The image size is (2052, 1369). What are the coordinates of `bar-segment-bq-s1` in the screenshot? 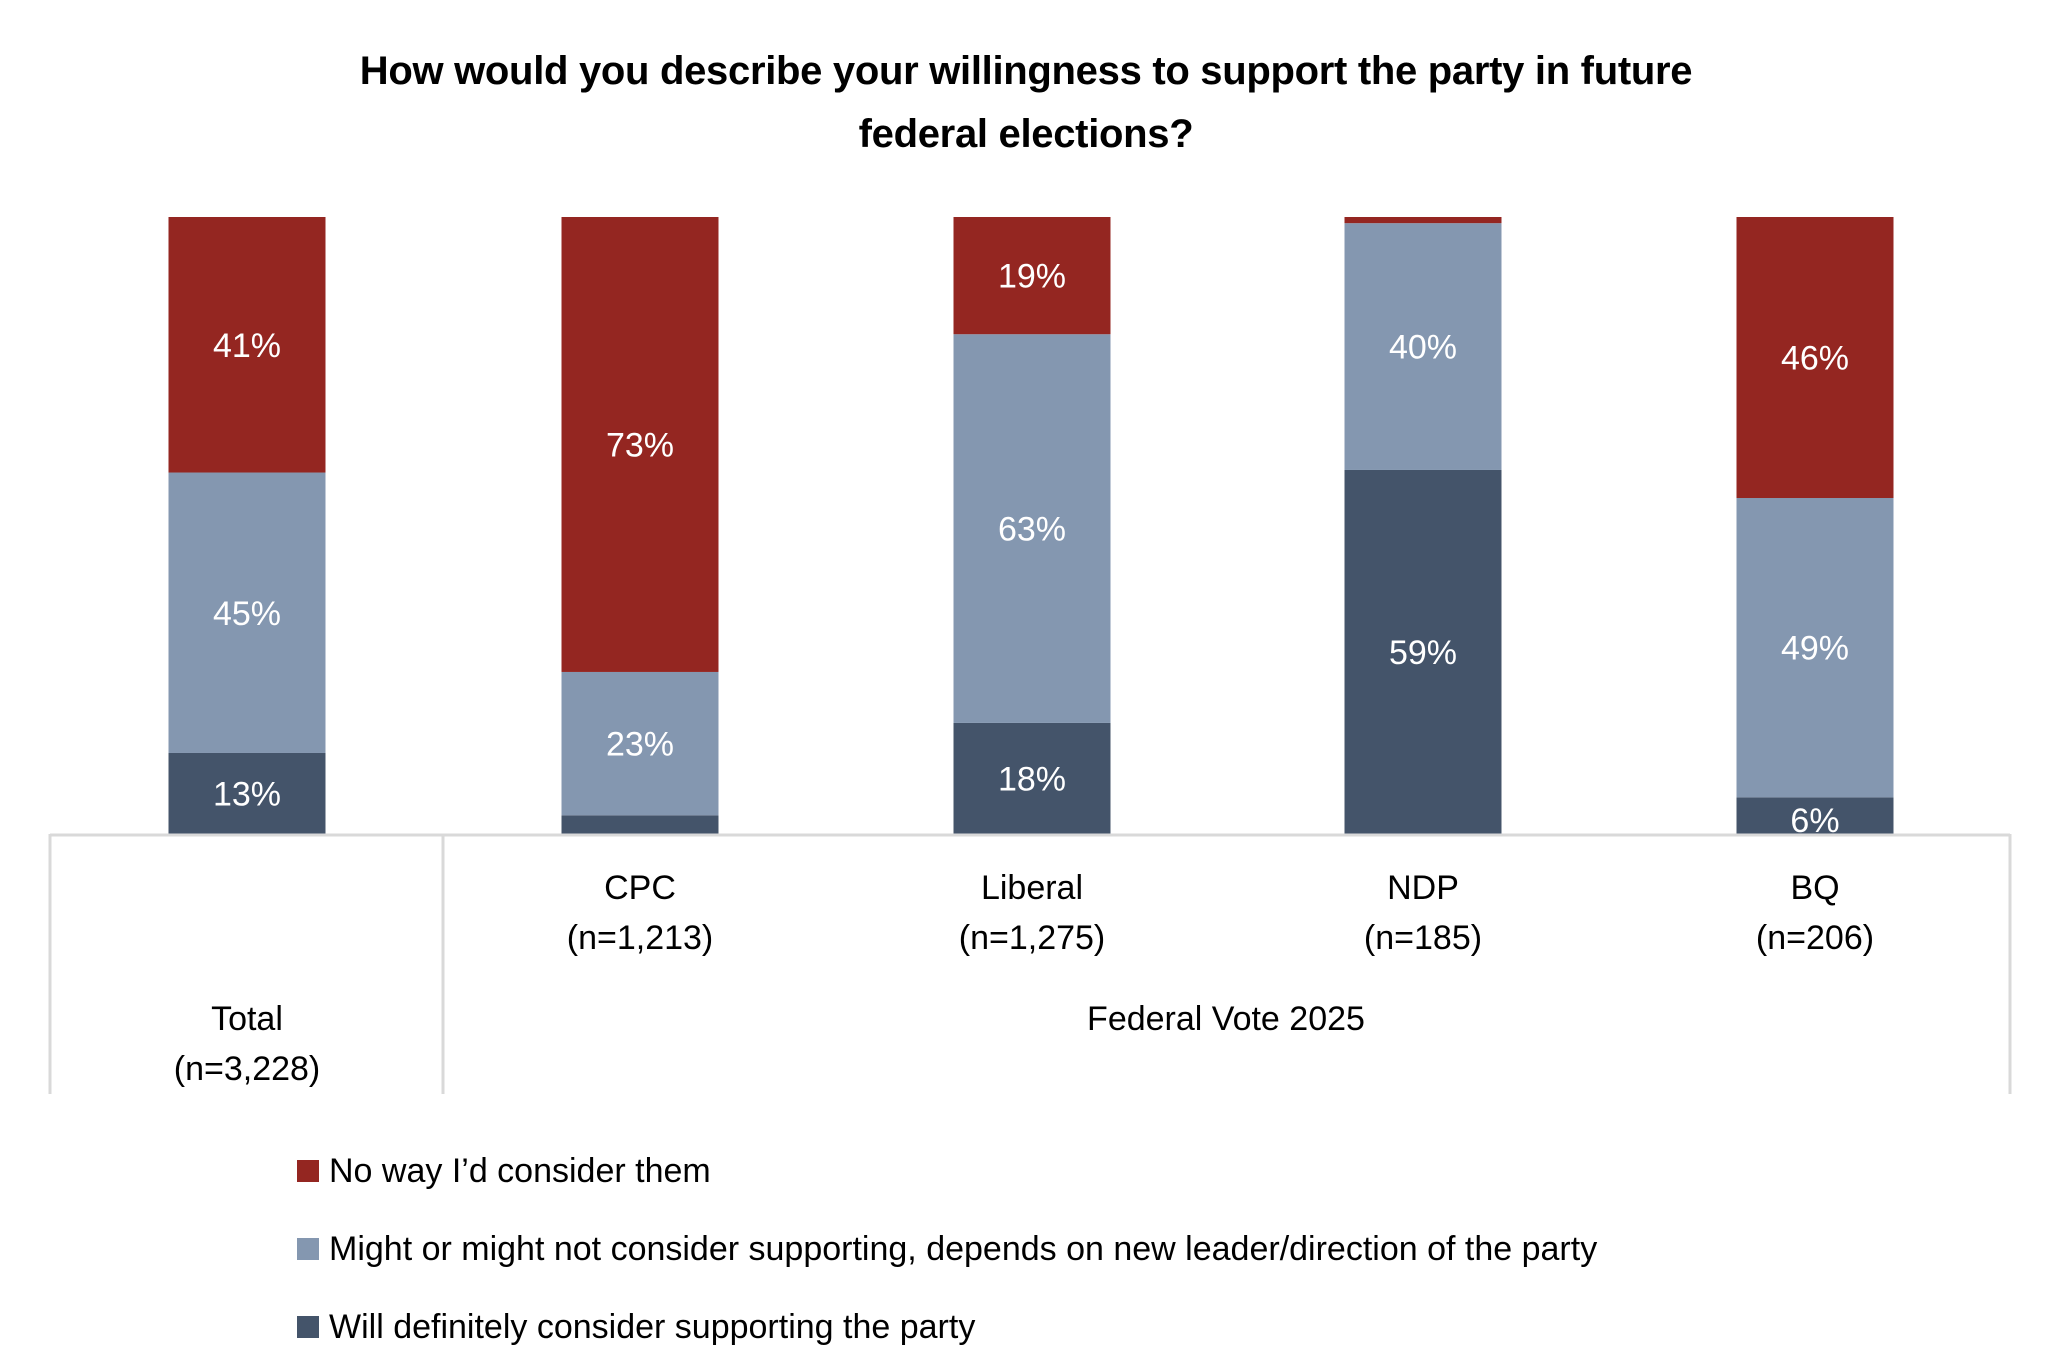 It's located at (1815, 648).